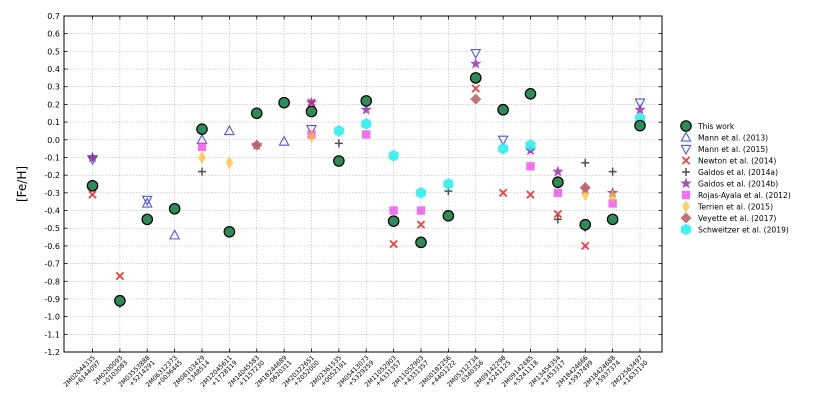 Image resolution: width=830 pixels, height=415 pixels. What do you see at coordinates (52, 334) in the screenshot?
I see `y-tick-label: -1.1` at bounding box center [52, 334].